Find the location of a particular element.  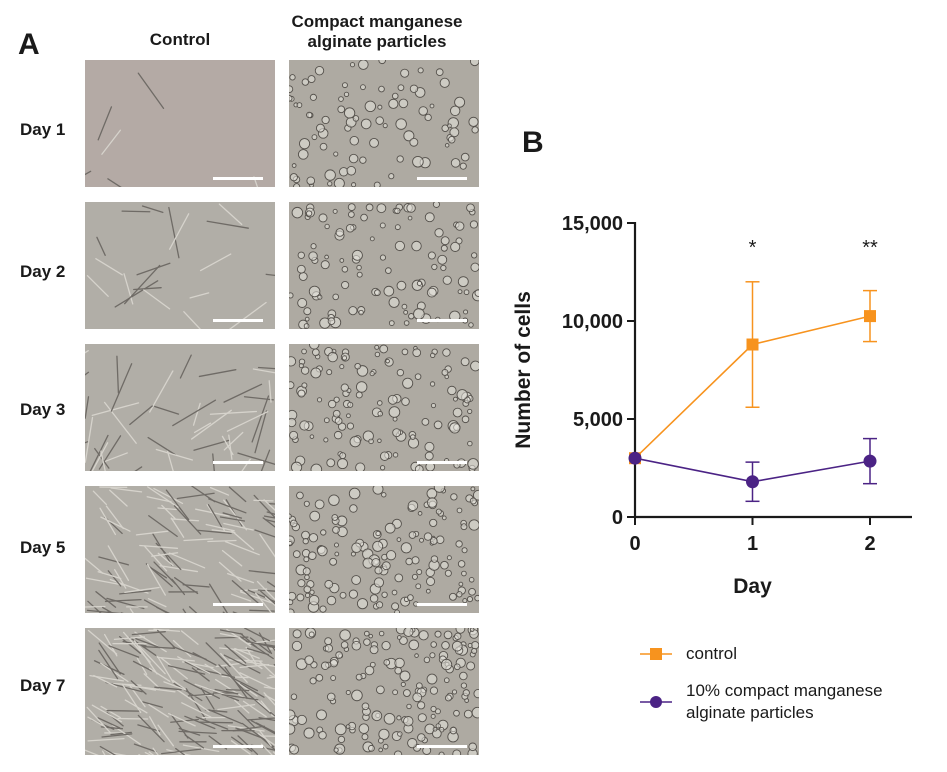

y-tick-label: 5,000 is located at coordinates (598, 420).